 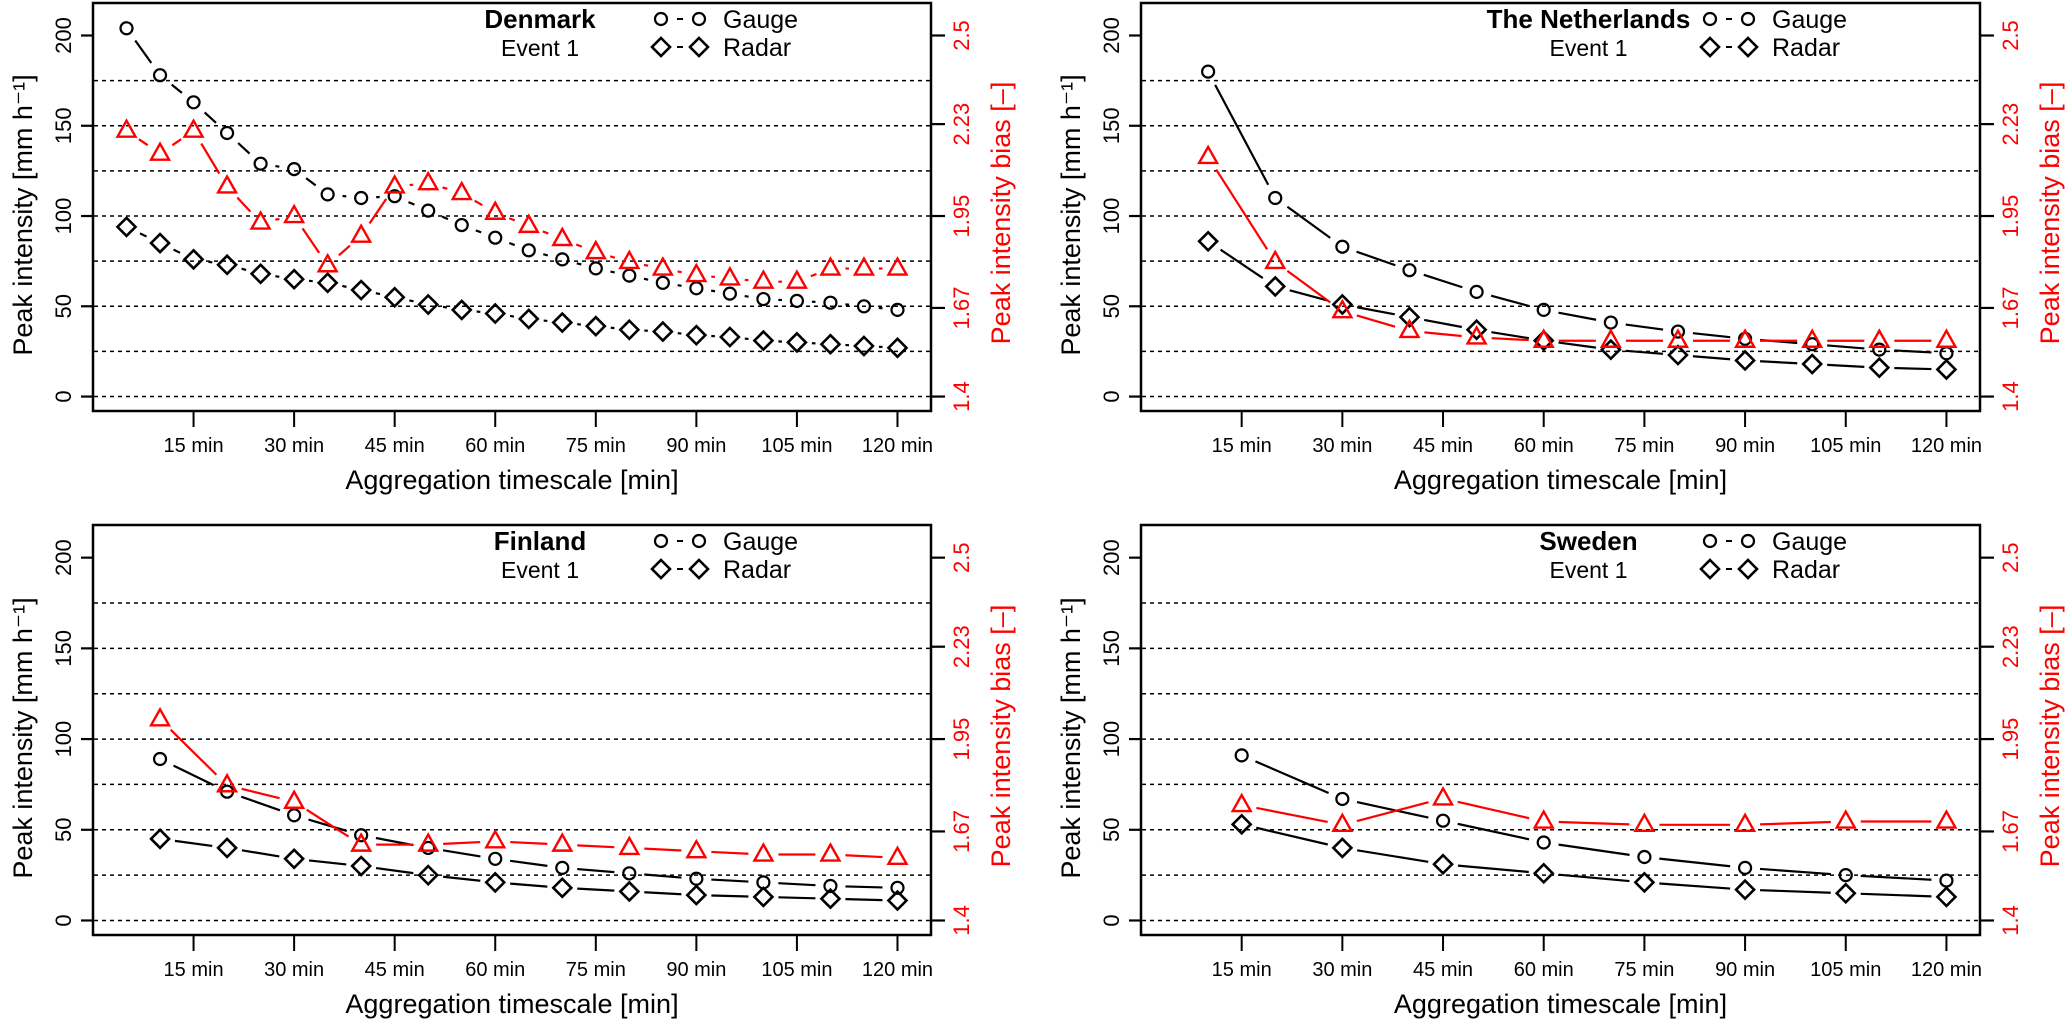 What do you see at coordinates (1443, 970) in the screenshot?
I see `x-tick-label: 45 min` at bounding box center [1443, 970].